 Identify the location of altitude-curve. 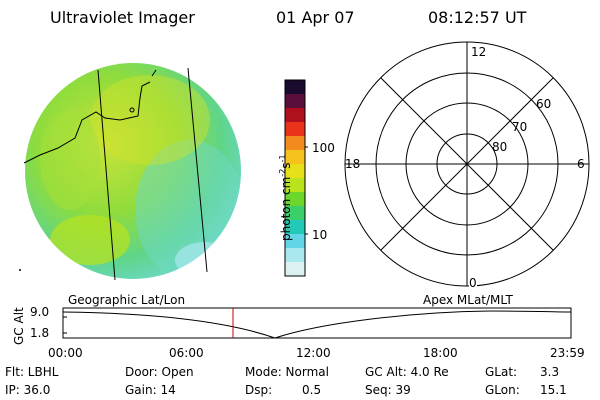
(317, 324).